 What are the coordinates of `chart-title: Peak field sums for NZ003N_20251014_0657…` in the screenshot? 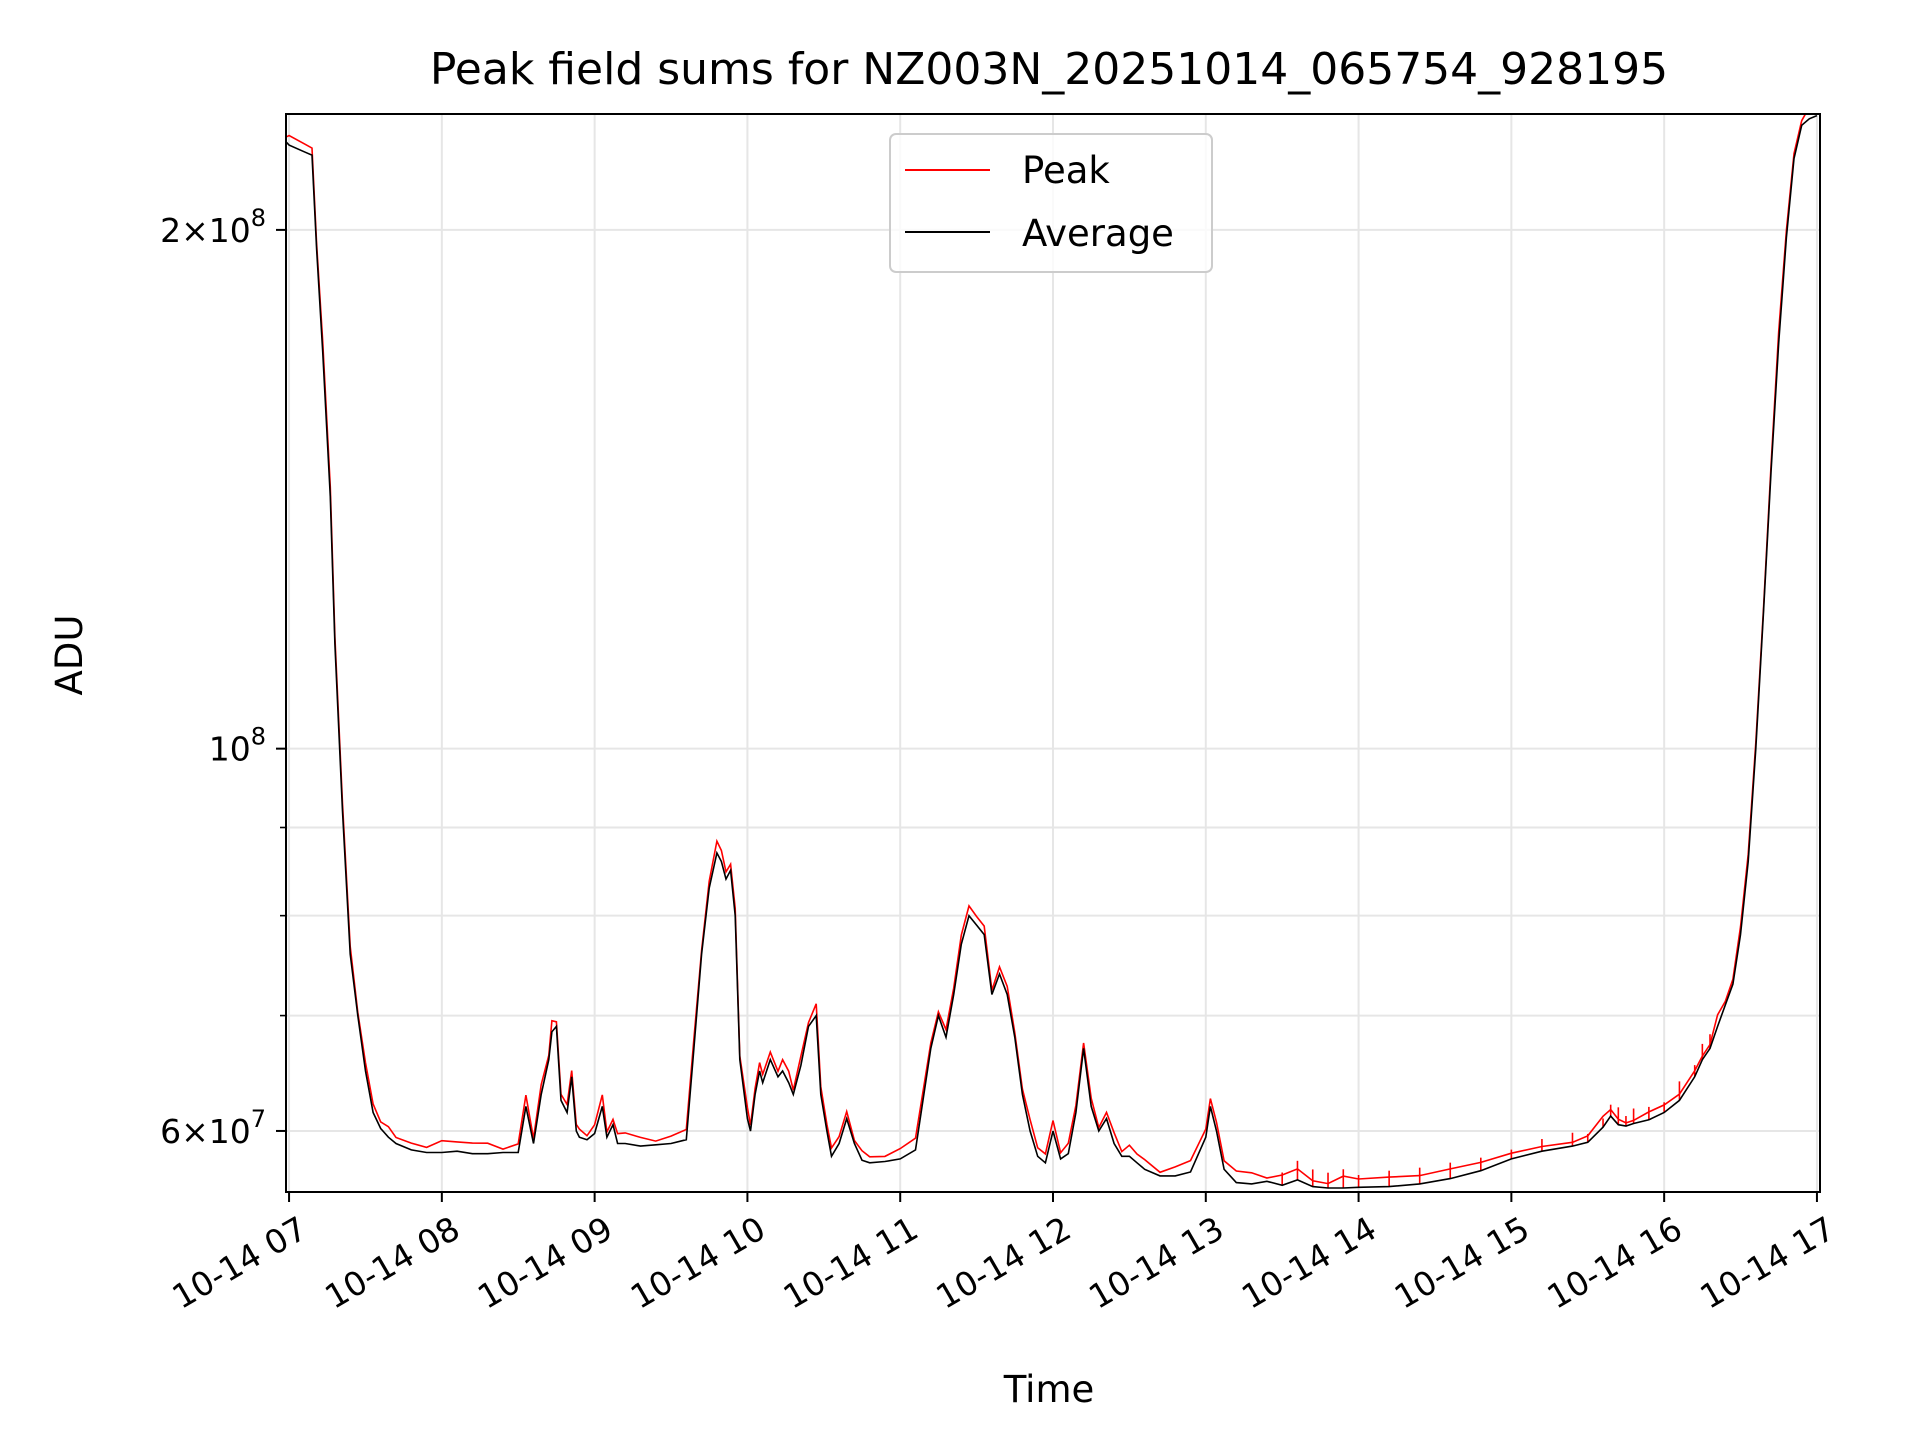 It's located at (1049, 69).